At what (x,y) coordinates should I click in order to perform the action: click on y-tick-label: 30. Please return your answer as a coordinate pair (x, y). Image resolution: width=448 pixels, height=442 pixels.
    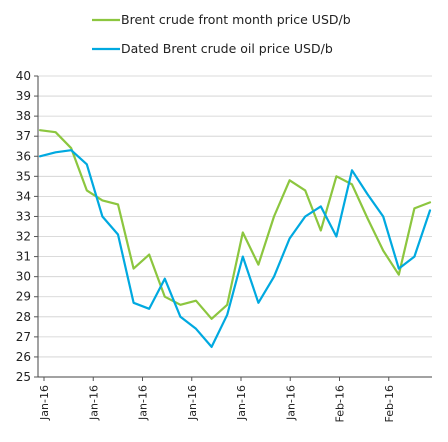
    Looking at the image, I should click on (23, 277).